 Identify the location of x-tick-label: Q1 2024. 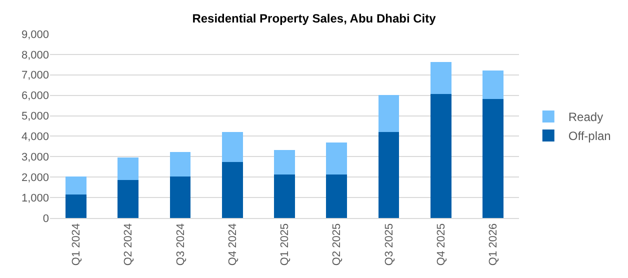
(76, 244).